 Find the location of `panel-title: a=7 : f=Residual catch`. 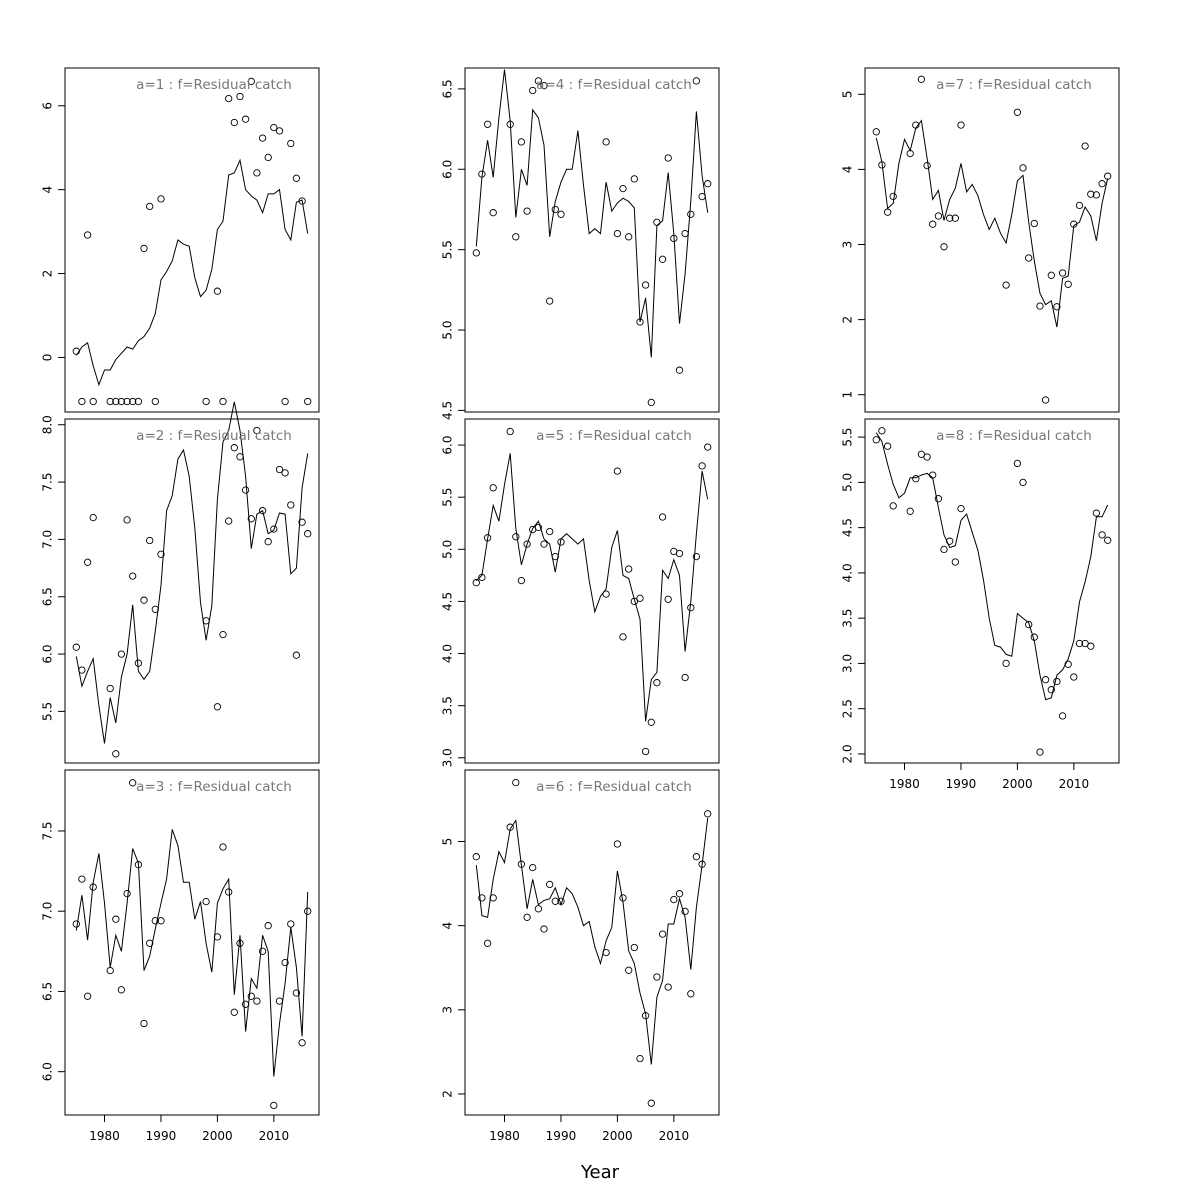

panel-title: a=7 : f=Residual catch is located at coordinates (1014, 85).